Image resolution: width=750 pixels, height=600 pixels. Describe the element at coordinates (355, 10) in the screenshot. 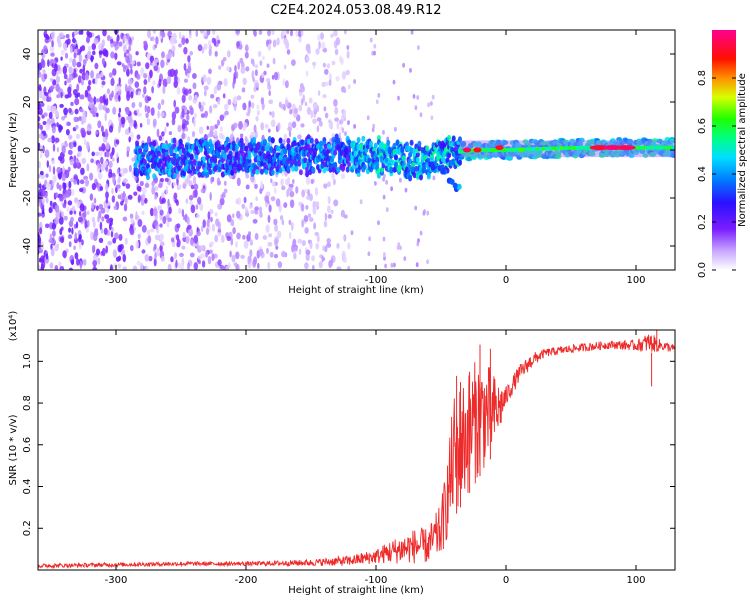

I see `figure-title: C2E4.2024.053.08.49.R12` at that location.